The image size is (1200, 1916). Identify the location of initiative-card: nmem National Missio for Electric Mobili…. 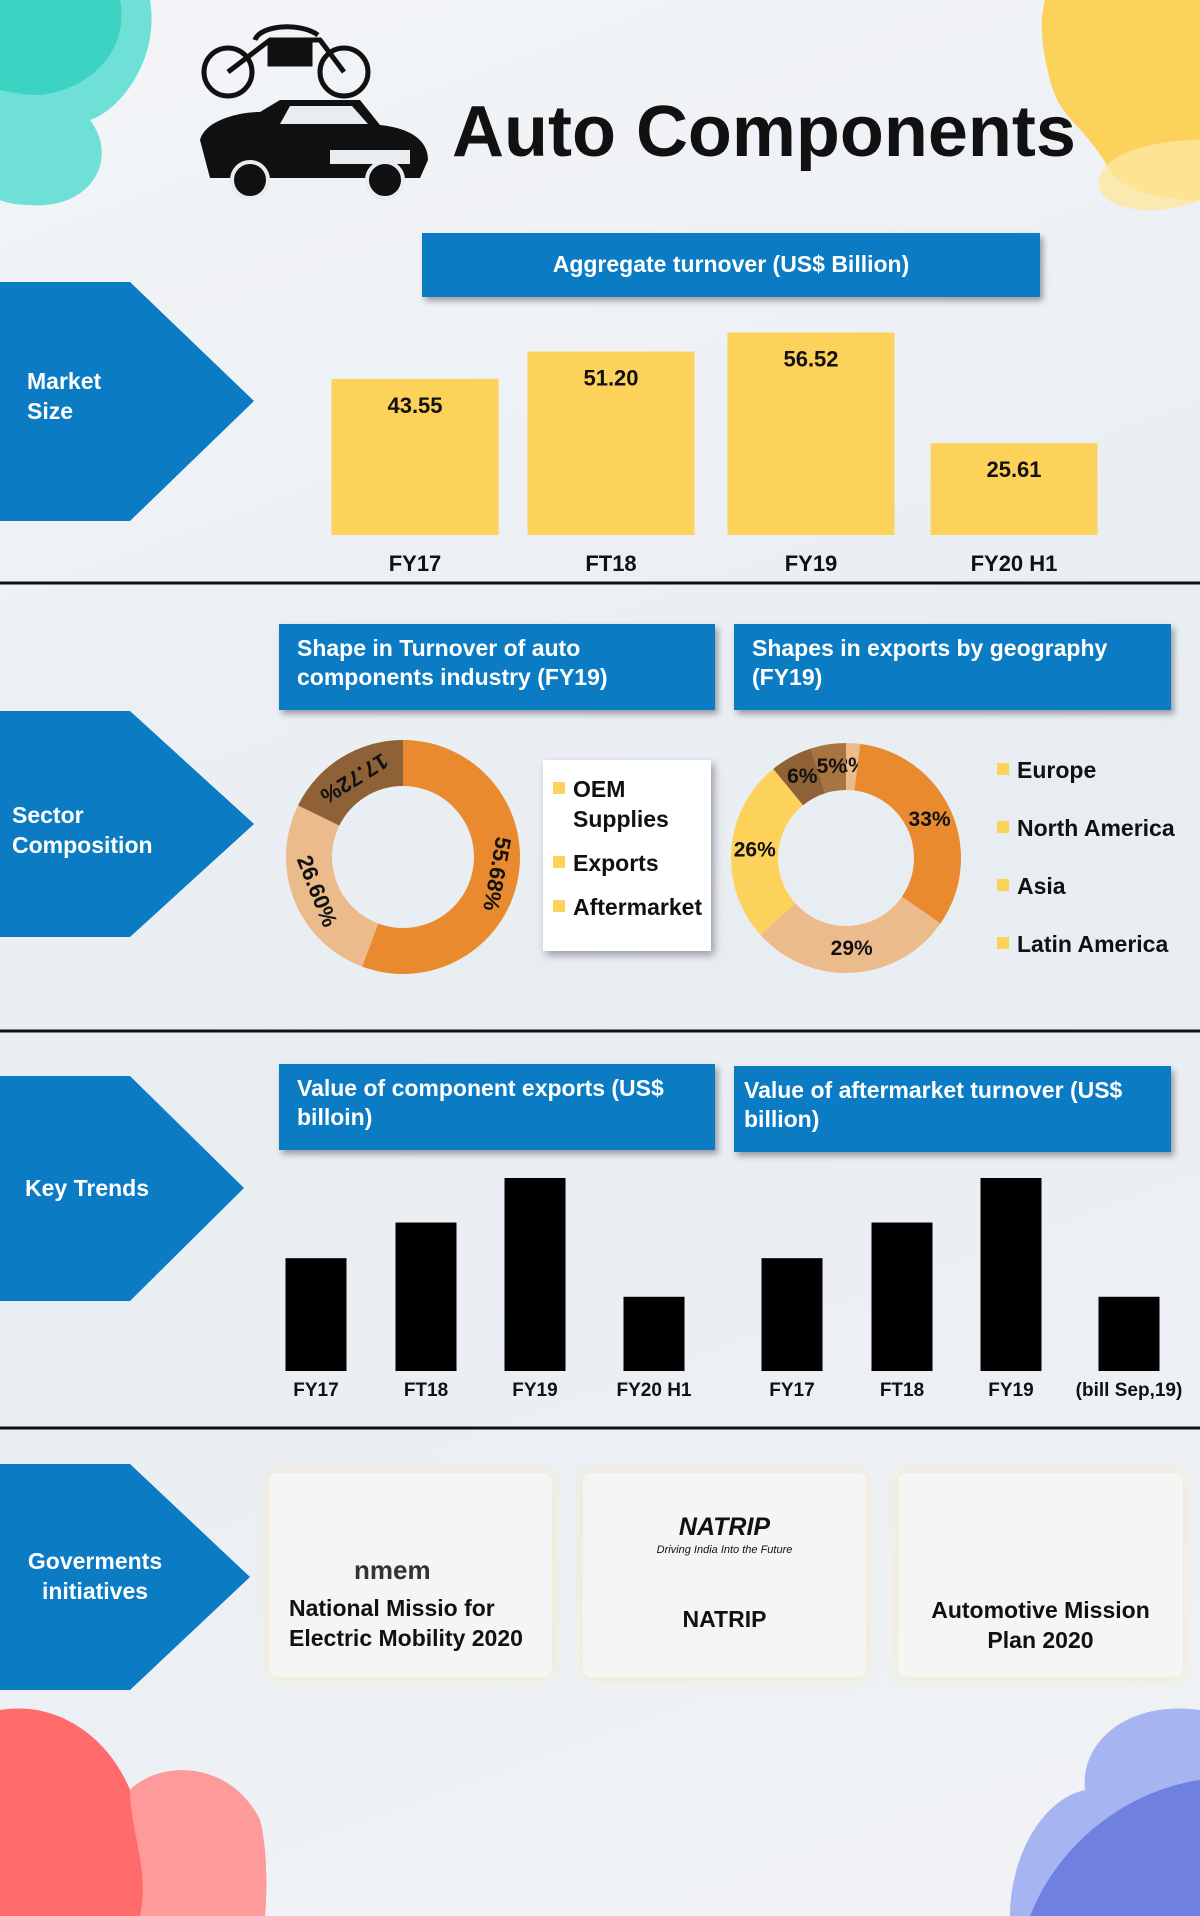
(410, 1575).